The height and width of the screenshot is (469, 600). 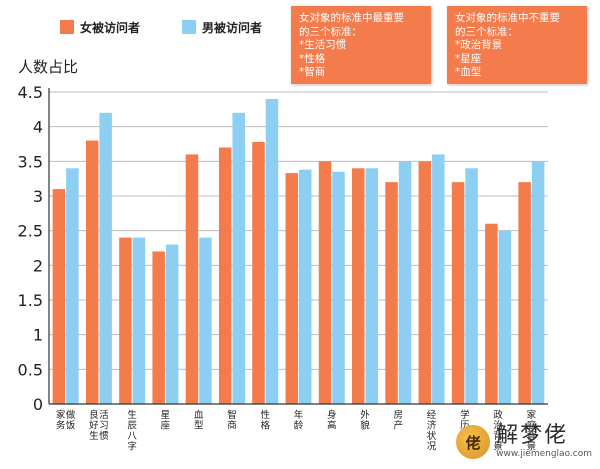 What do you see at coordinates (399, 415) in the screenshot?
I see `x-tick-char: 房` at bounding box center [399, 415].